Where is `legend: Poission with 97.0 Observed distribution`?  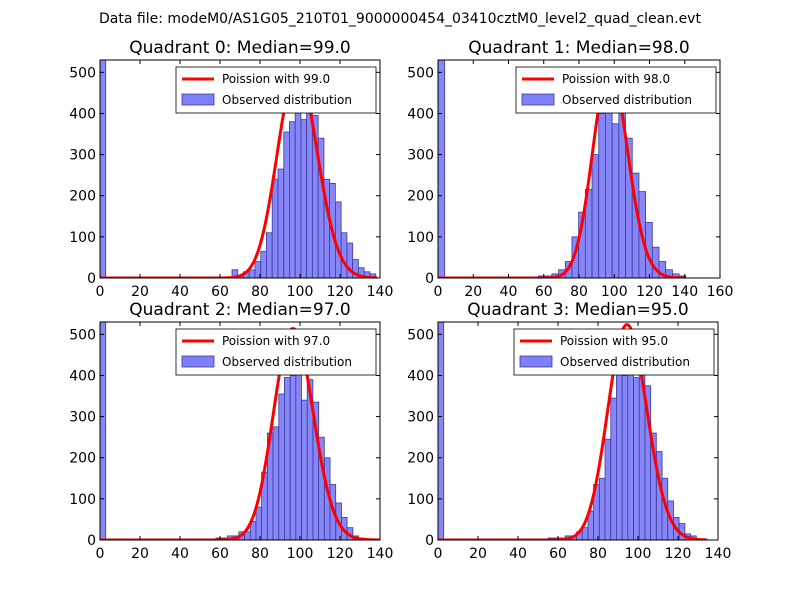
legend: Poission with 97.0 Observed distribution is located at coordinates (276, 352).